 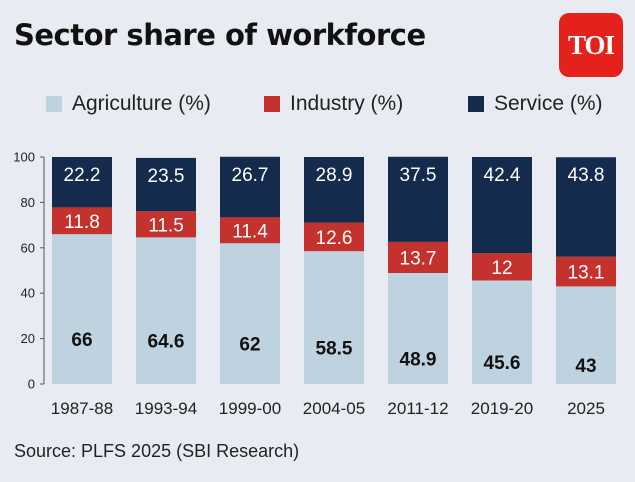 I want to click on legend-label-service: Service (%), so click(x=548, y=103).